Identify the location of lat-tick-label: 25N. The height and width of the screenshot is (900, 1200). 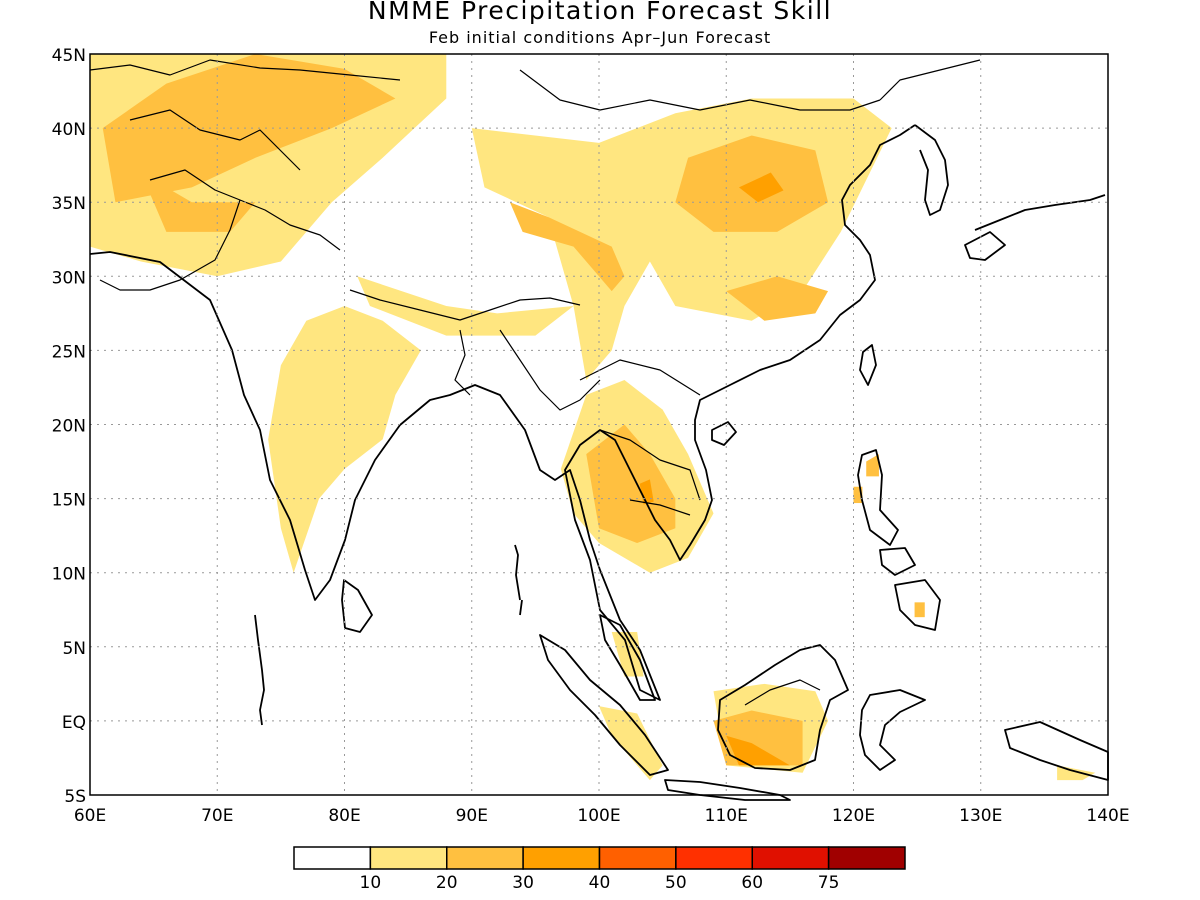
(69, 352).